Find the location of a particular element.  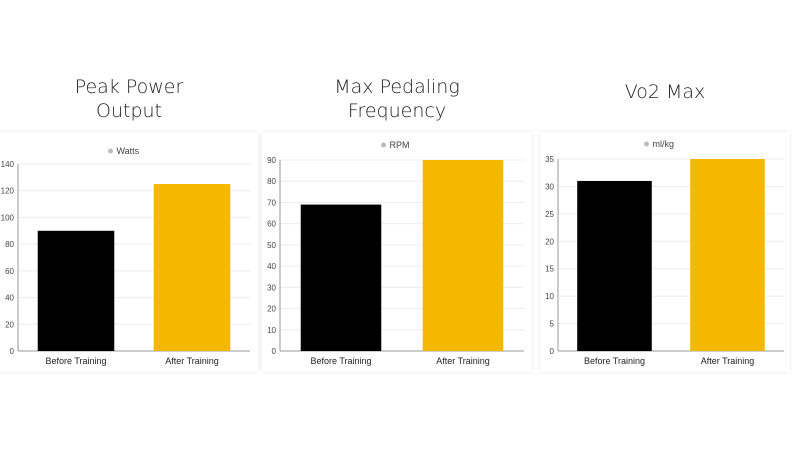

y-tick-label: 50 is located at coordinates (271, 245).